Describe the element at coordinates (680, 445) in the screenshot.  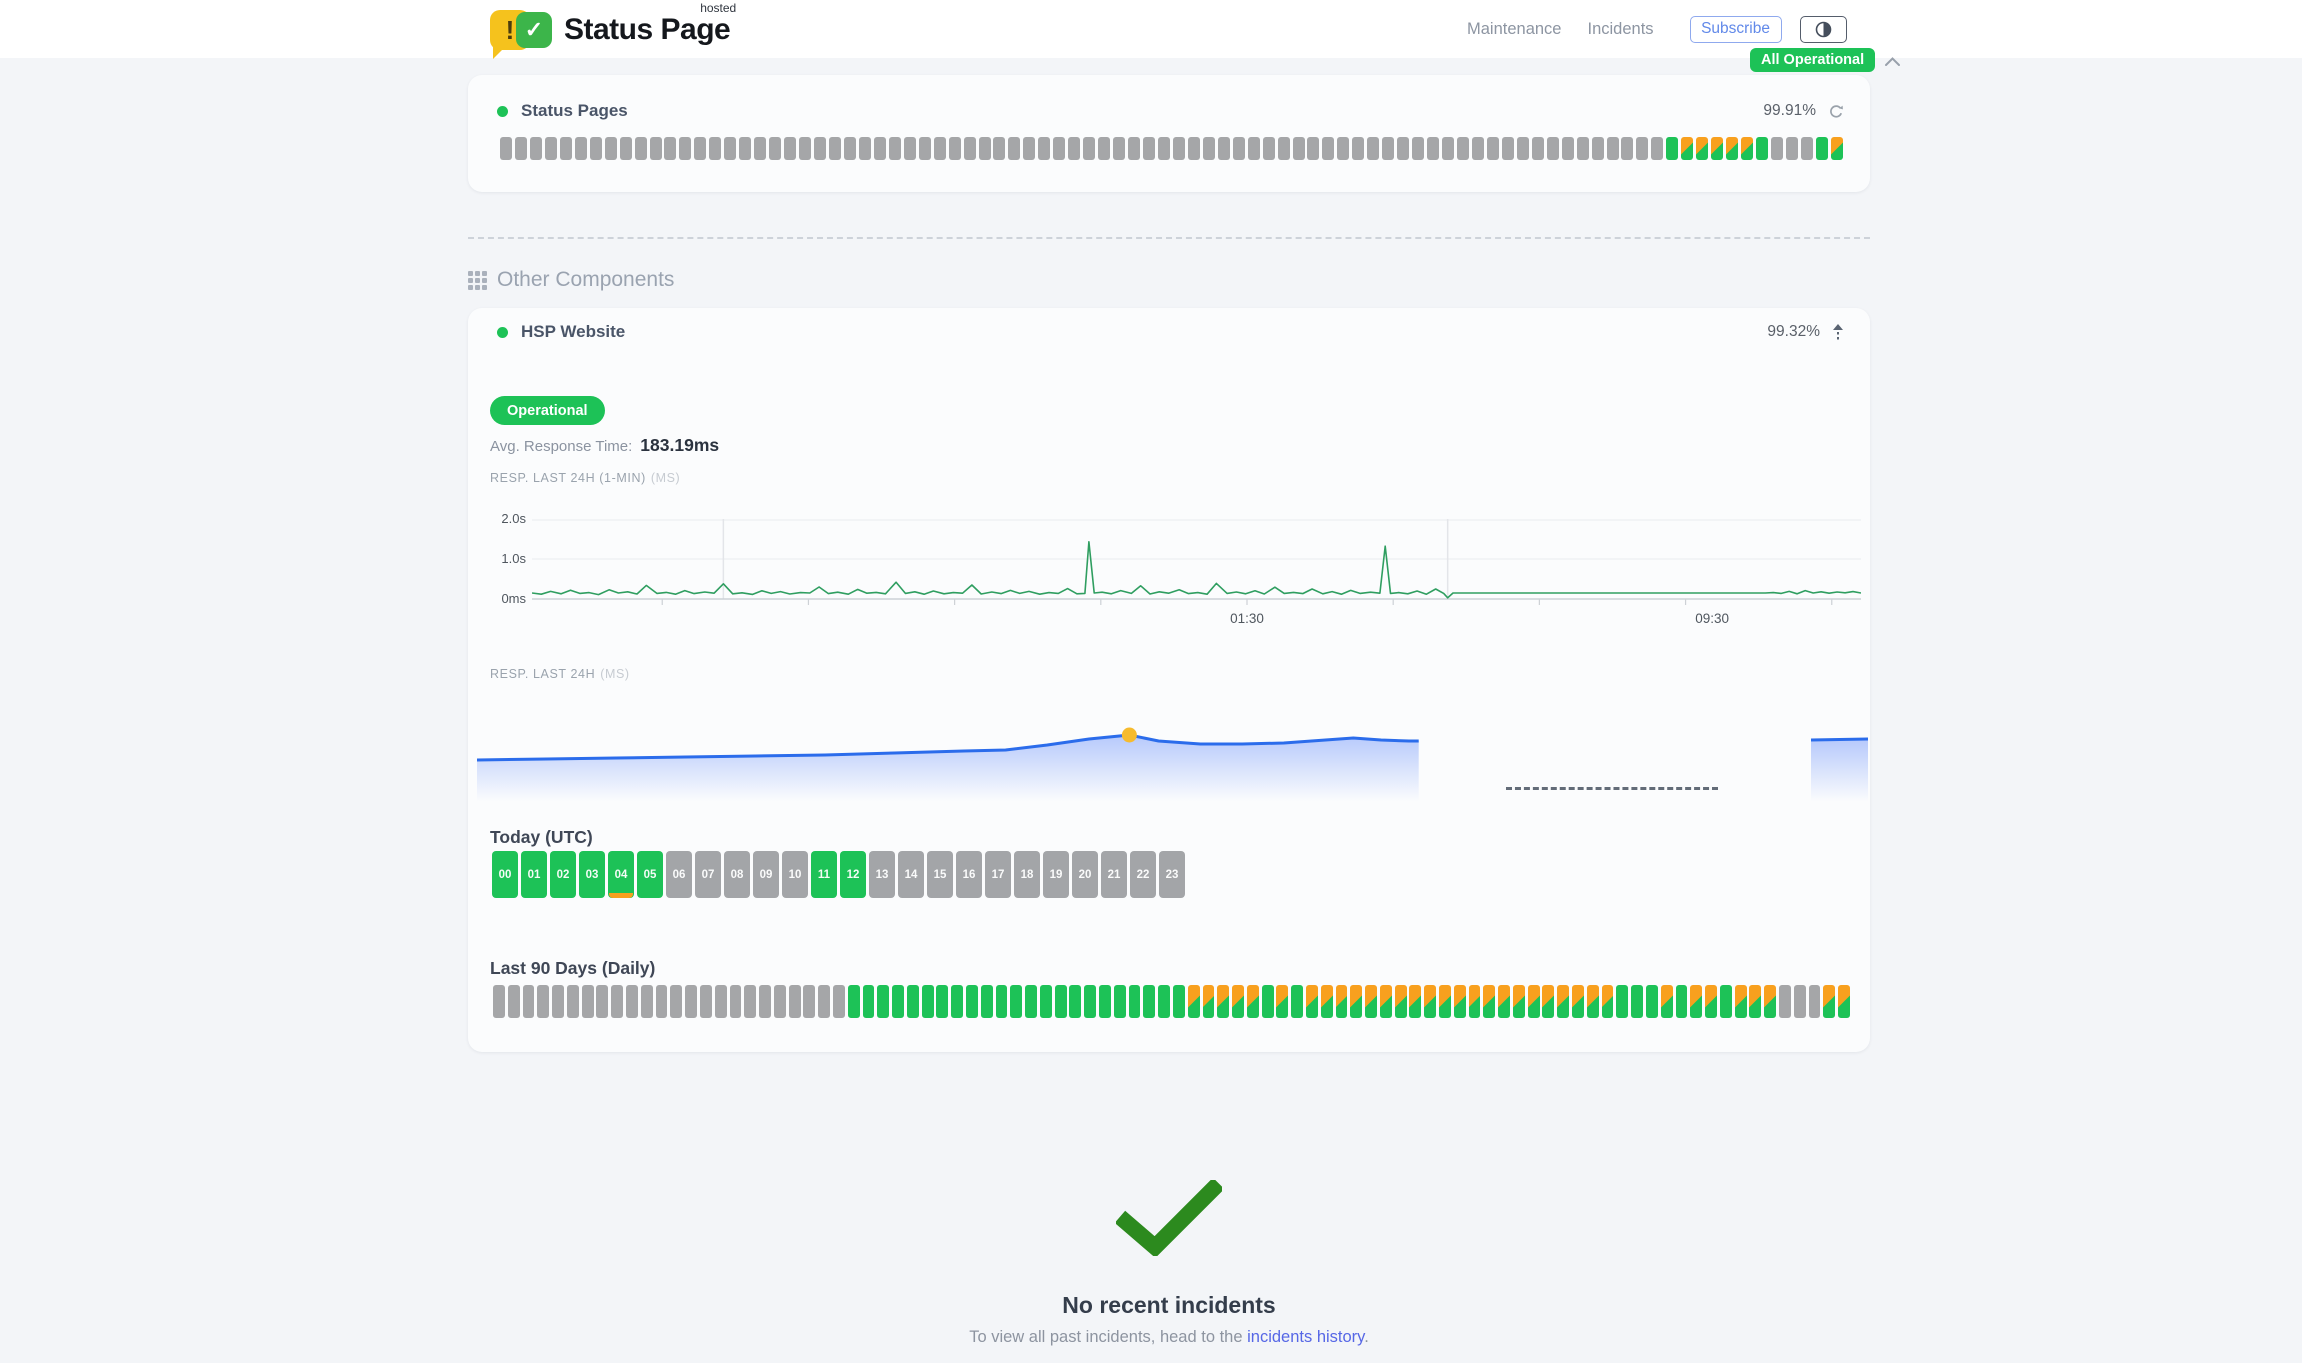
I see `avg-response-value: 183.19ms` at that location.